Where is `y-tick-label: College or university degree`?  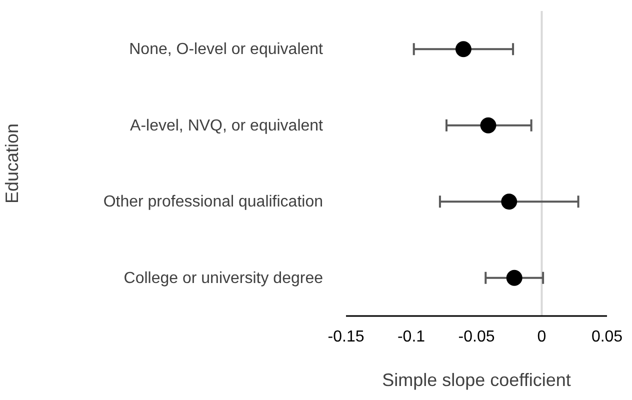
y-tick-label: College or university degree is located at coordinates (224, 278).